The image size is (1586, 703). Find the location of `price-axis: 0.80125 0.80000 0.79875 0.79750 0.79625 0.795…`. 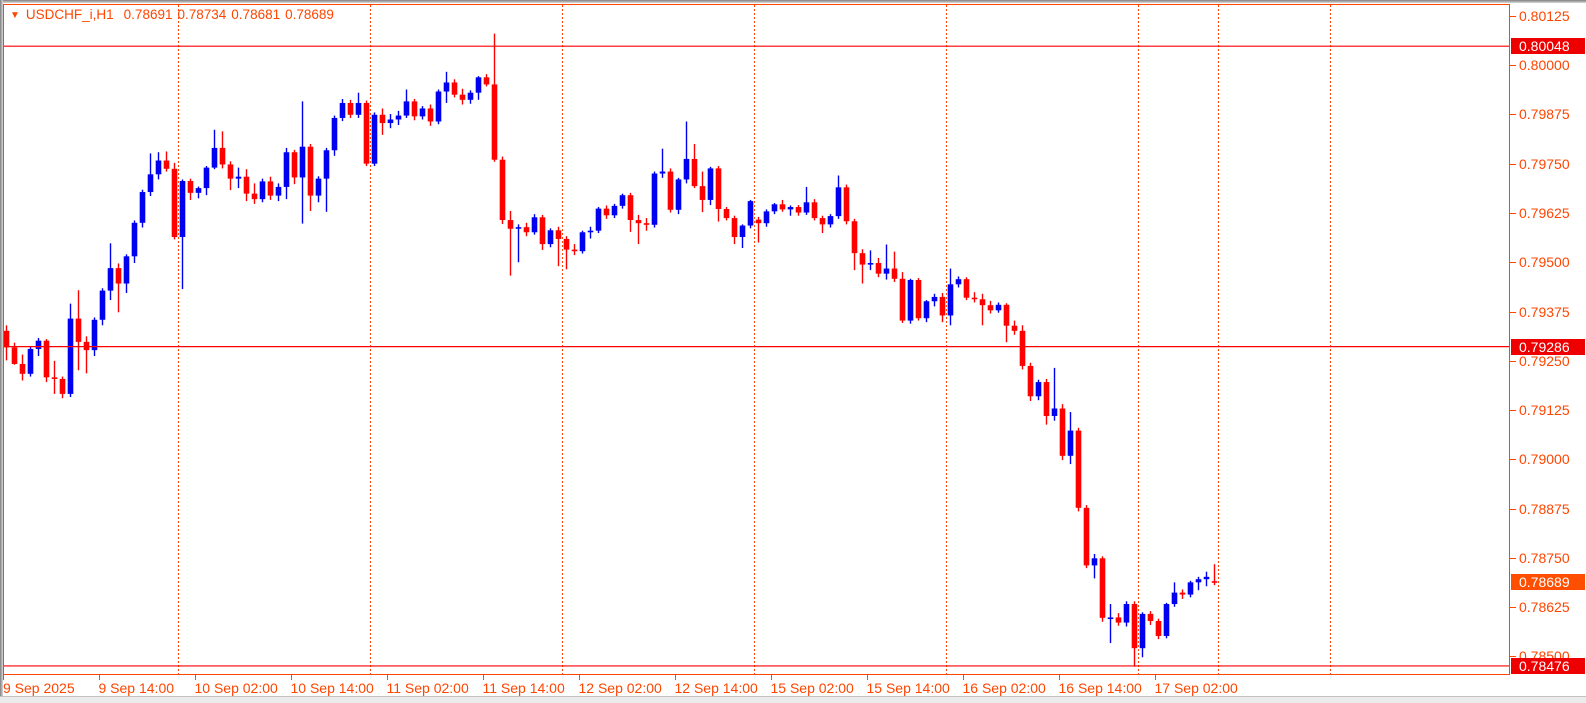

price-axis: 0.80125 0.80000 0.79875 0.79750 0.79625 0.795… is located at coordinates (1547, 337).